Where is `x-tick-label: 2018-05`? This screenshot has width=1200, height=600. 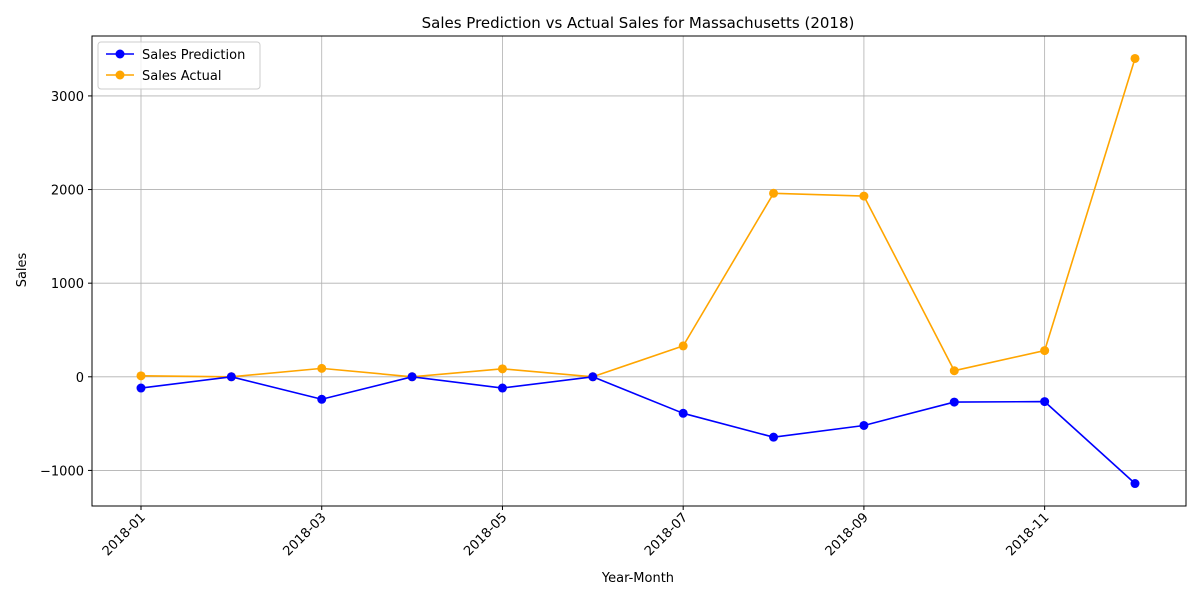
x-tick-label: 2018-05 is located at coordinates (485, 534).